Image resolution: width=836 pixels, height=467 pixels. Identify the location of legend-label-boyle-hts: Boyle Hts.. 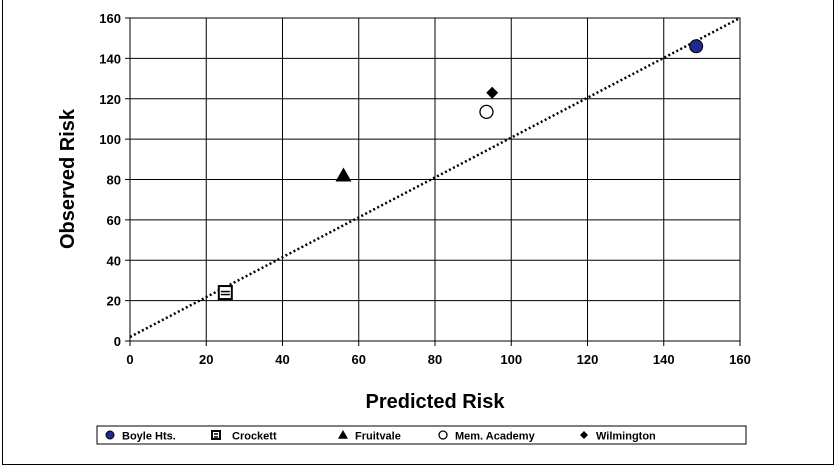
(149, 437).